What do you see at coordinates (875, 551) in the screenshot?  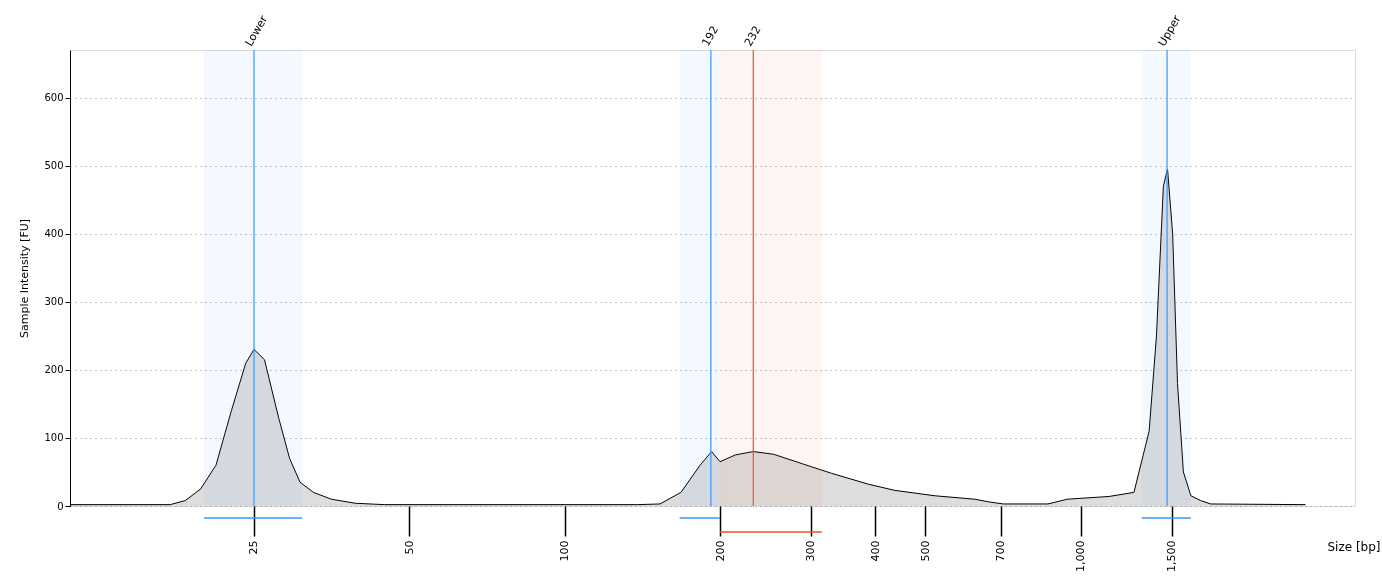 I see `x-tick-label: 400` at bounding box center [875, 551].